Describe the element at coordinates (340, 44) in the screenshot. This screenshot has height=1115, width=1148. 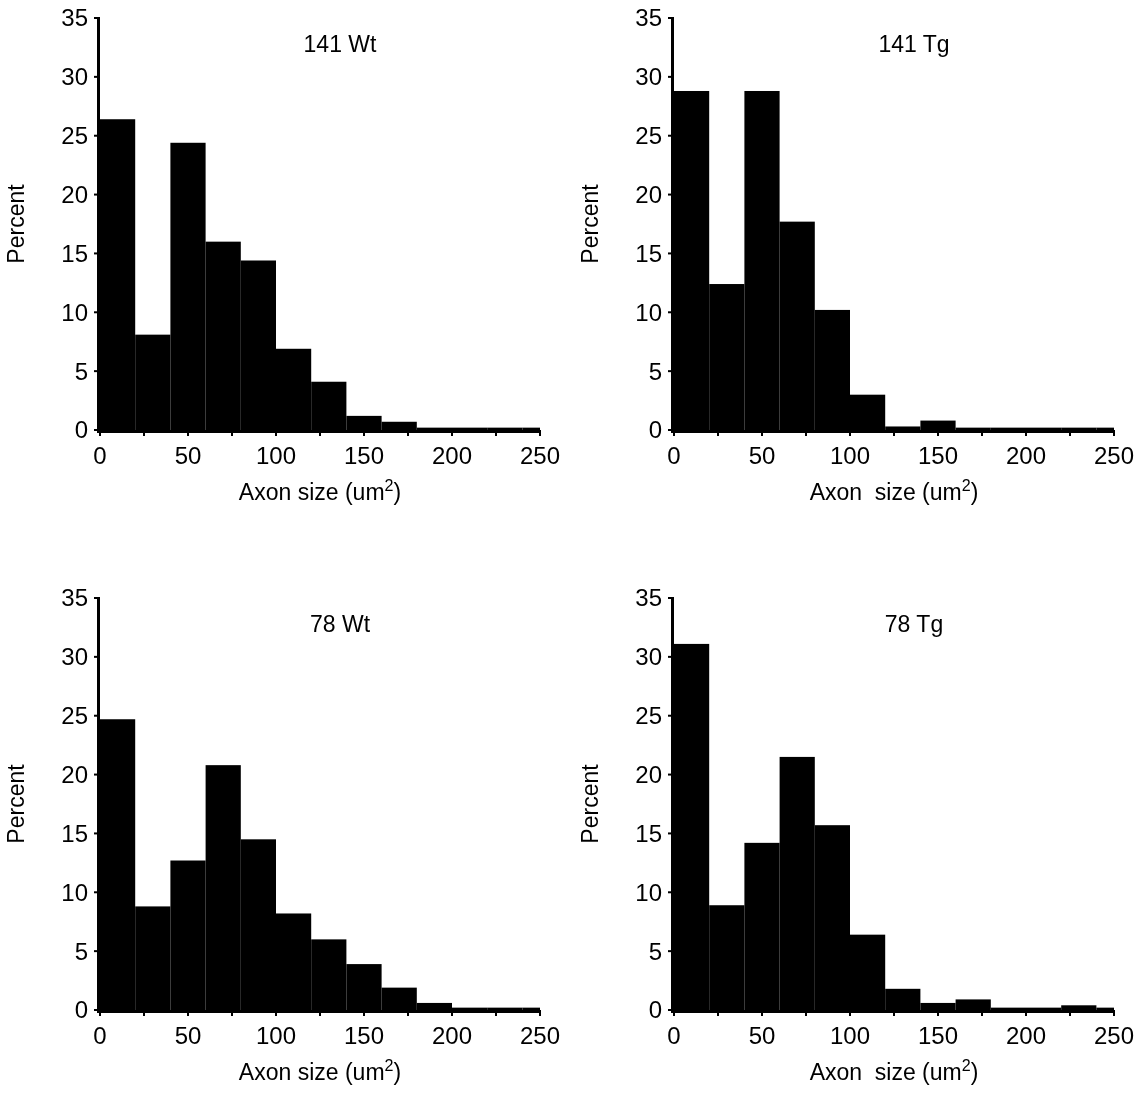
I see `text: 141 Wt` at that location.